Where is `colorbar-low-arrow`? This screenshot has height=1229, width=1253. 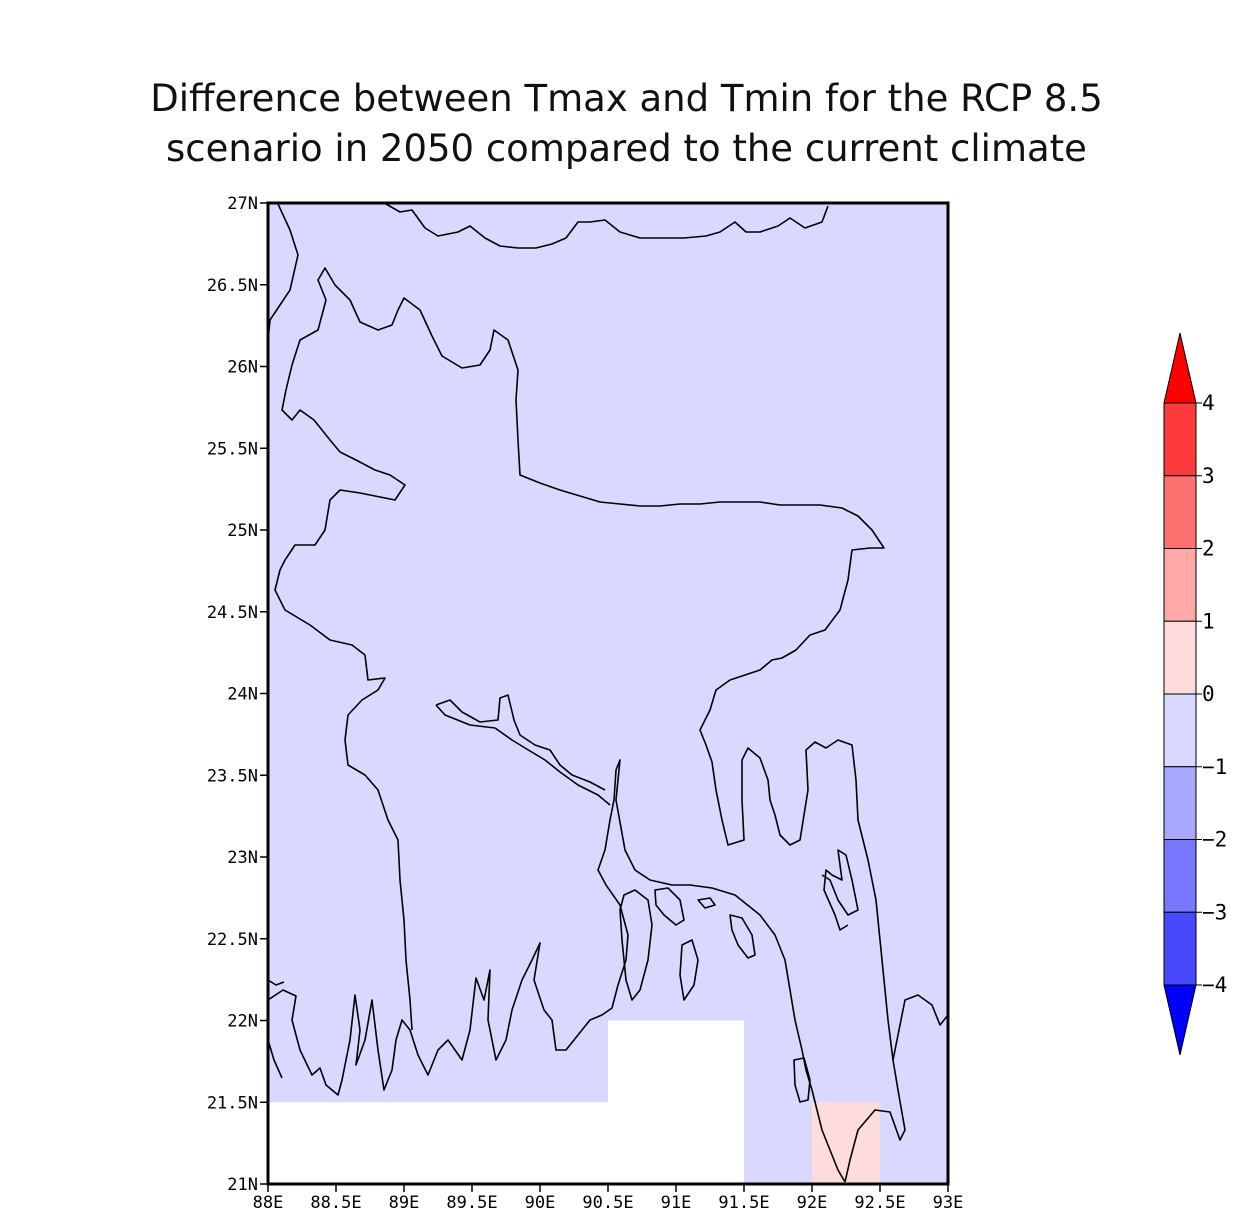
colorbar-low-arrow is located at coordinates (1180, 1020).